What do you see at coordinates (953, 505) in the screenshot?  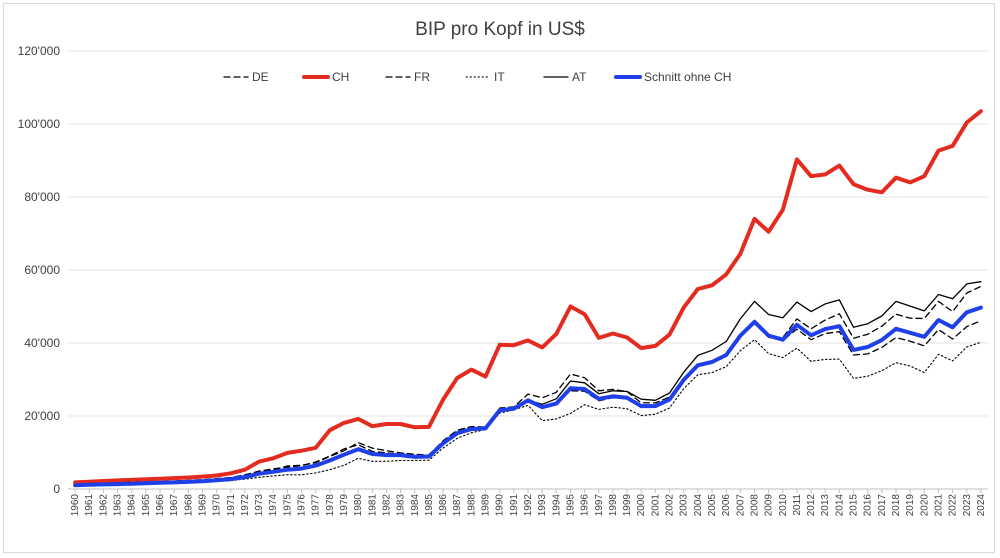 I see `x-tick-label: 2022` at bounding box center [953, 505].